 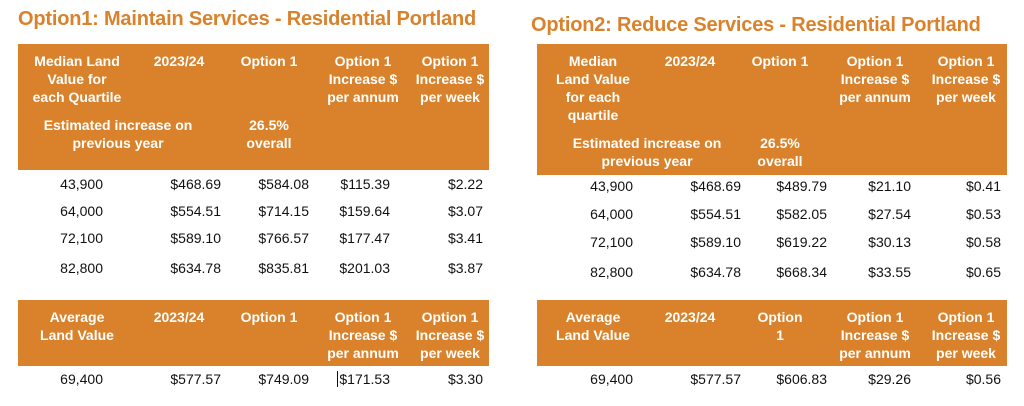 What do you see at coordinates (983, 272) in the screenshot?
I see `cell-increase-week: $0.65` at bounding box center [983, 272].